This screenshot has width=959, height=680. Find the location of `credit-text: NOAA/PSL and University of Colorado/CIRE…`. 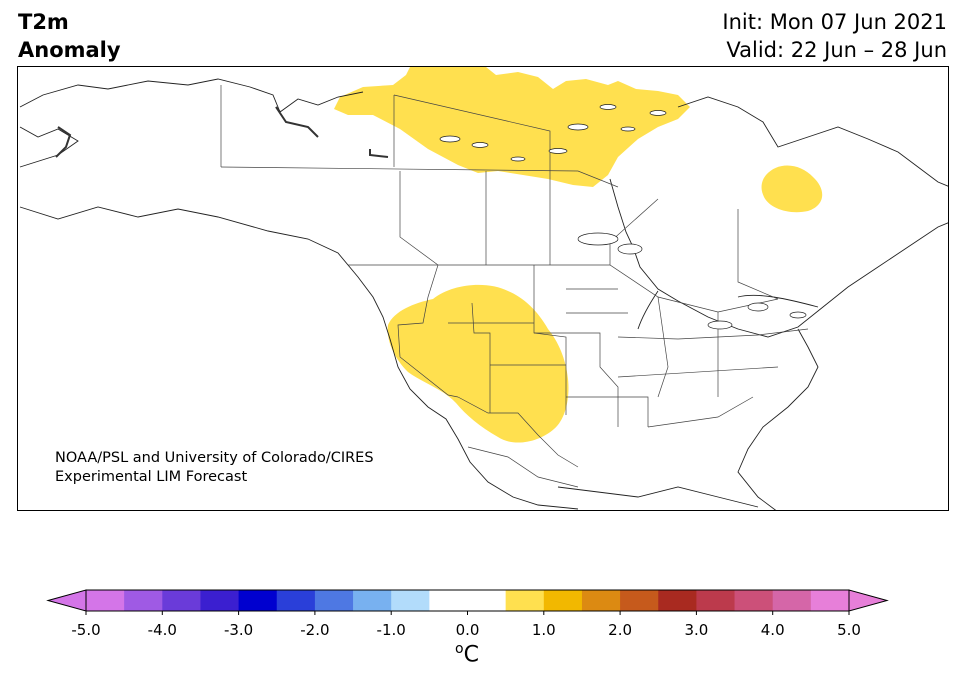

credit-text: NOAA/PSL and University of Colorado/CIRE… is located at coordinates (214, 468).